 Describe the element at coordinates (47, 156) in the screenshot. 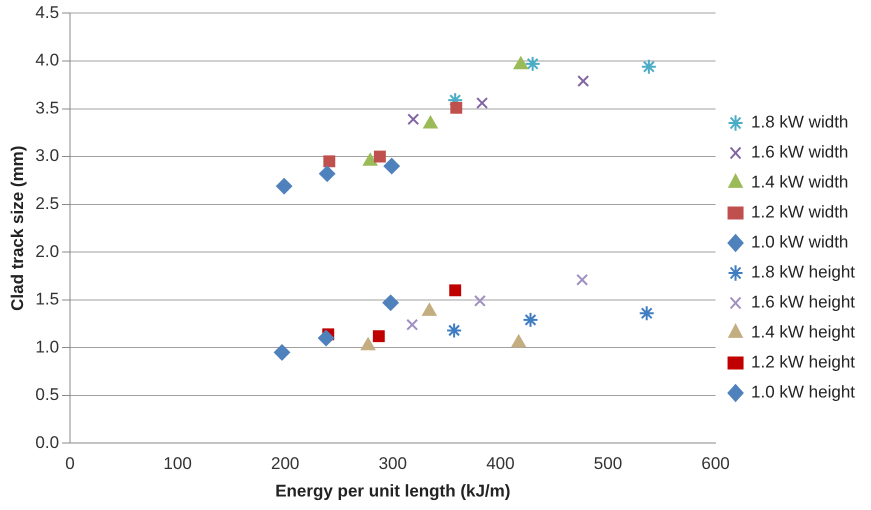

I see `y-tick-label: 3.0` at that location.